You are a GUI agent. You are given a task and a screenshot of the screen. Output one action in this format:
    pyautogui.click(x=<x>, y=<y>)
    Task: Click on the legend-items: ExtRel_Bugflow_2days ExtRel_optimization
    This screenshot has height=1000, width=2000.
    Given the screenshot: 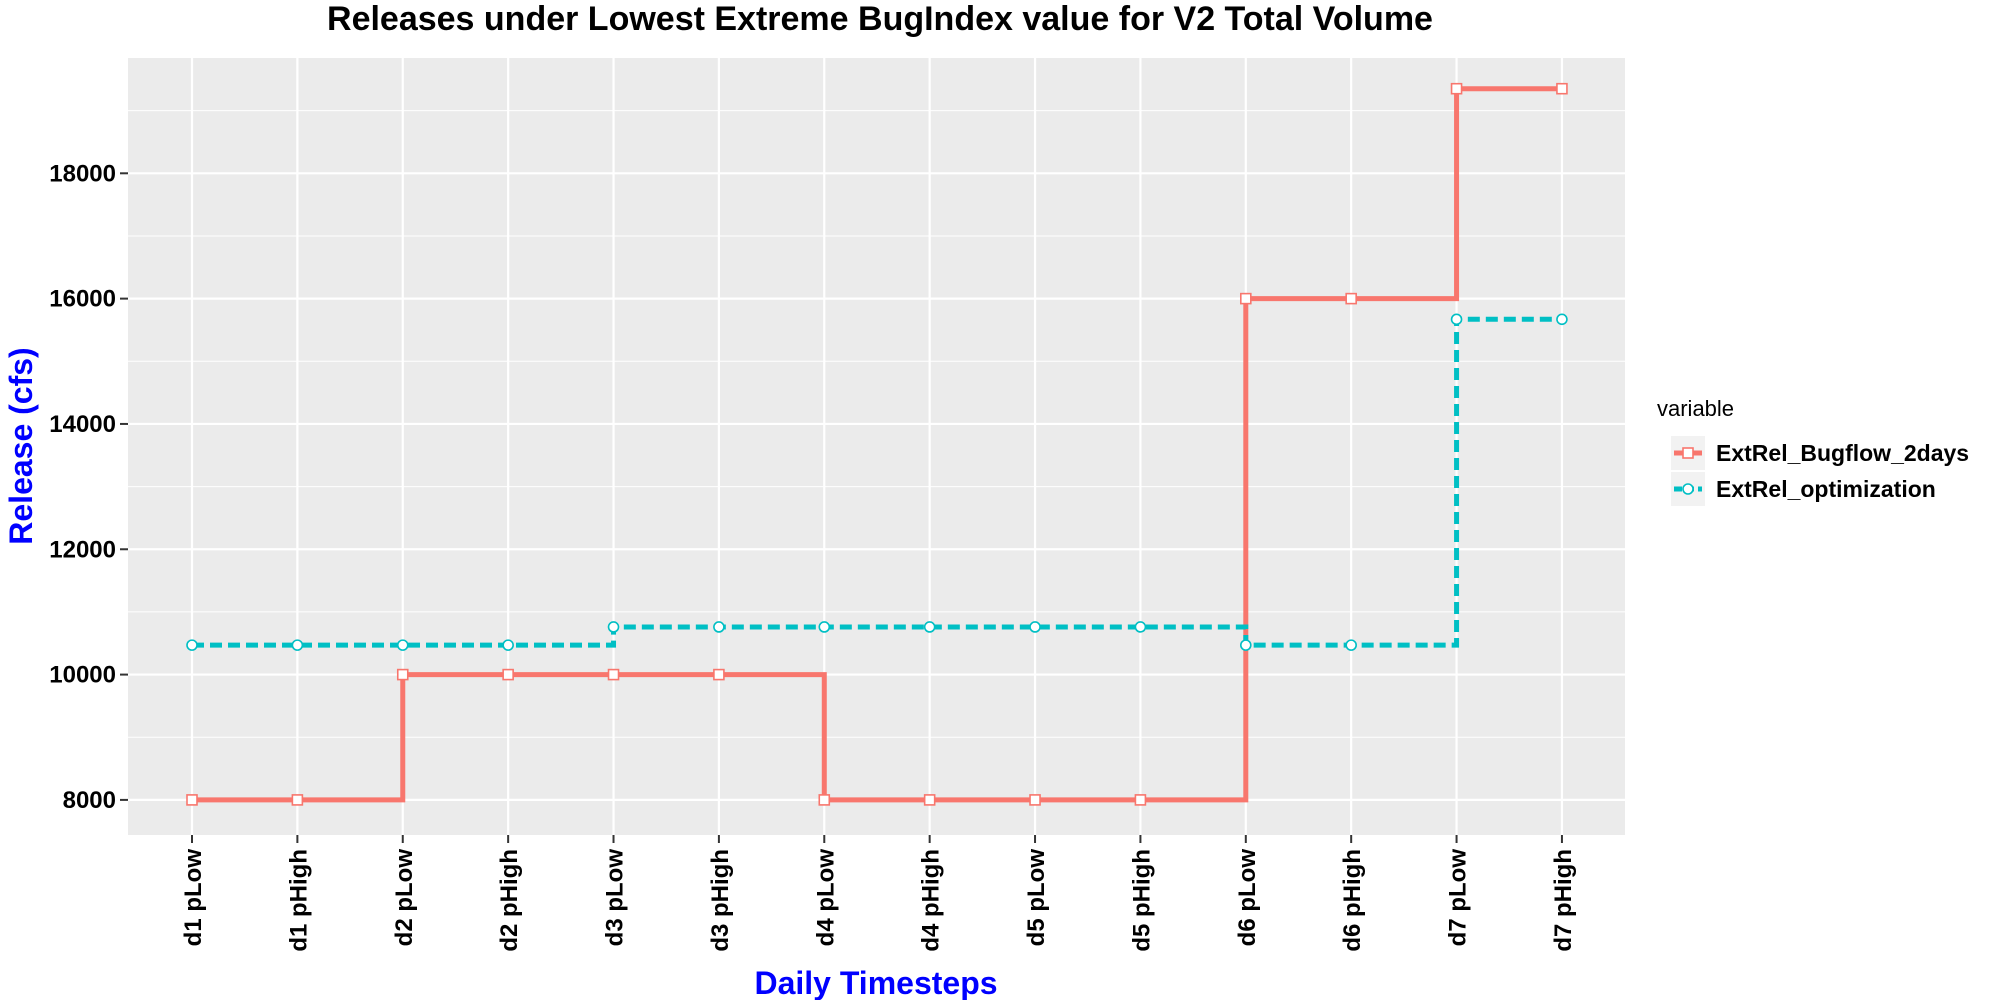 What is the action you would take?
    pyautogui.click(x=1820, y=471)
    